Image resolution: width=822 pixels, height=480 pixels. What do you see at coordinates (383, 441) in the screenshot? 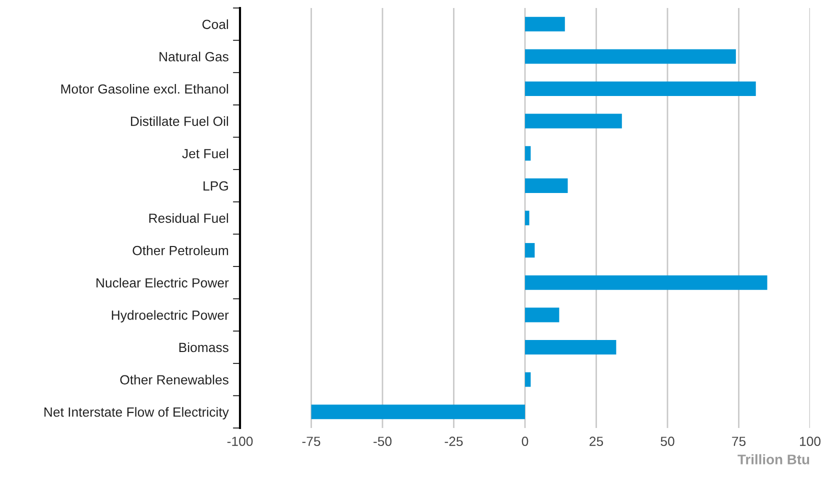
I see `x-tick-label: -50` at bounding box center [383, 441].